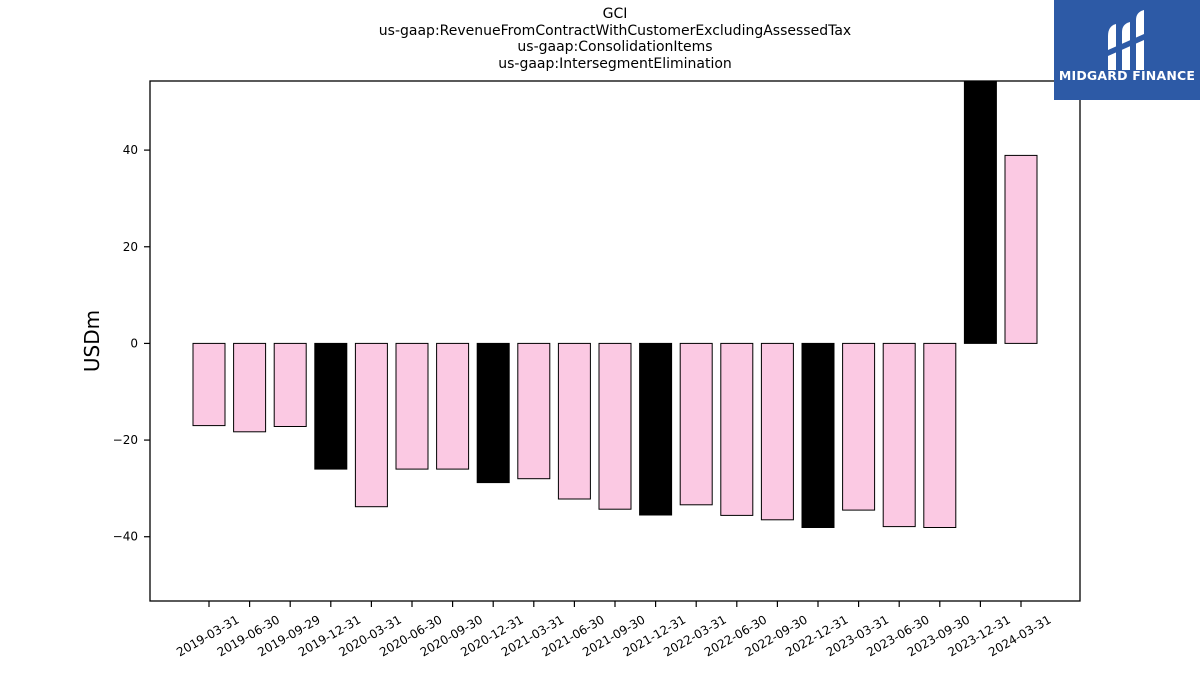 The image size is (1200, 675). What do you see at coordinates (125, 537) in the screenshot?
I see `y-tick-label: −40` at bounding box center [125, 537].